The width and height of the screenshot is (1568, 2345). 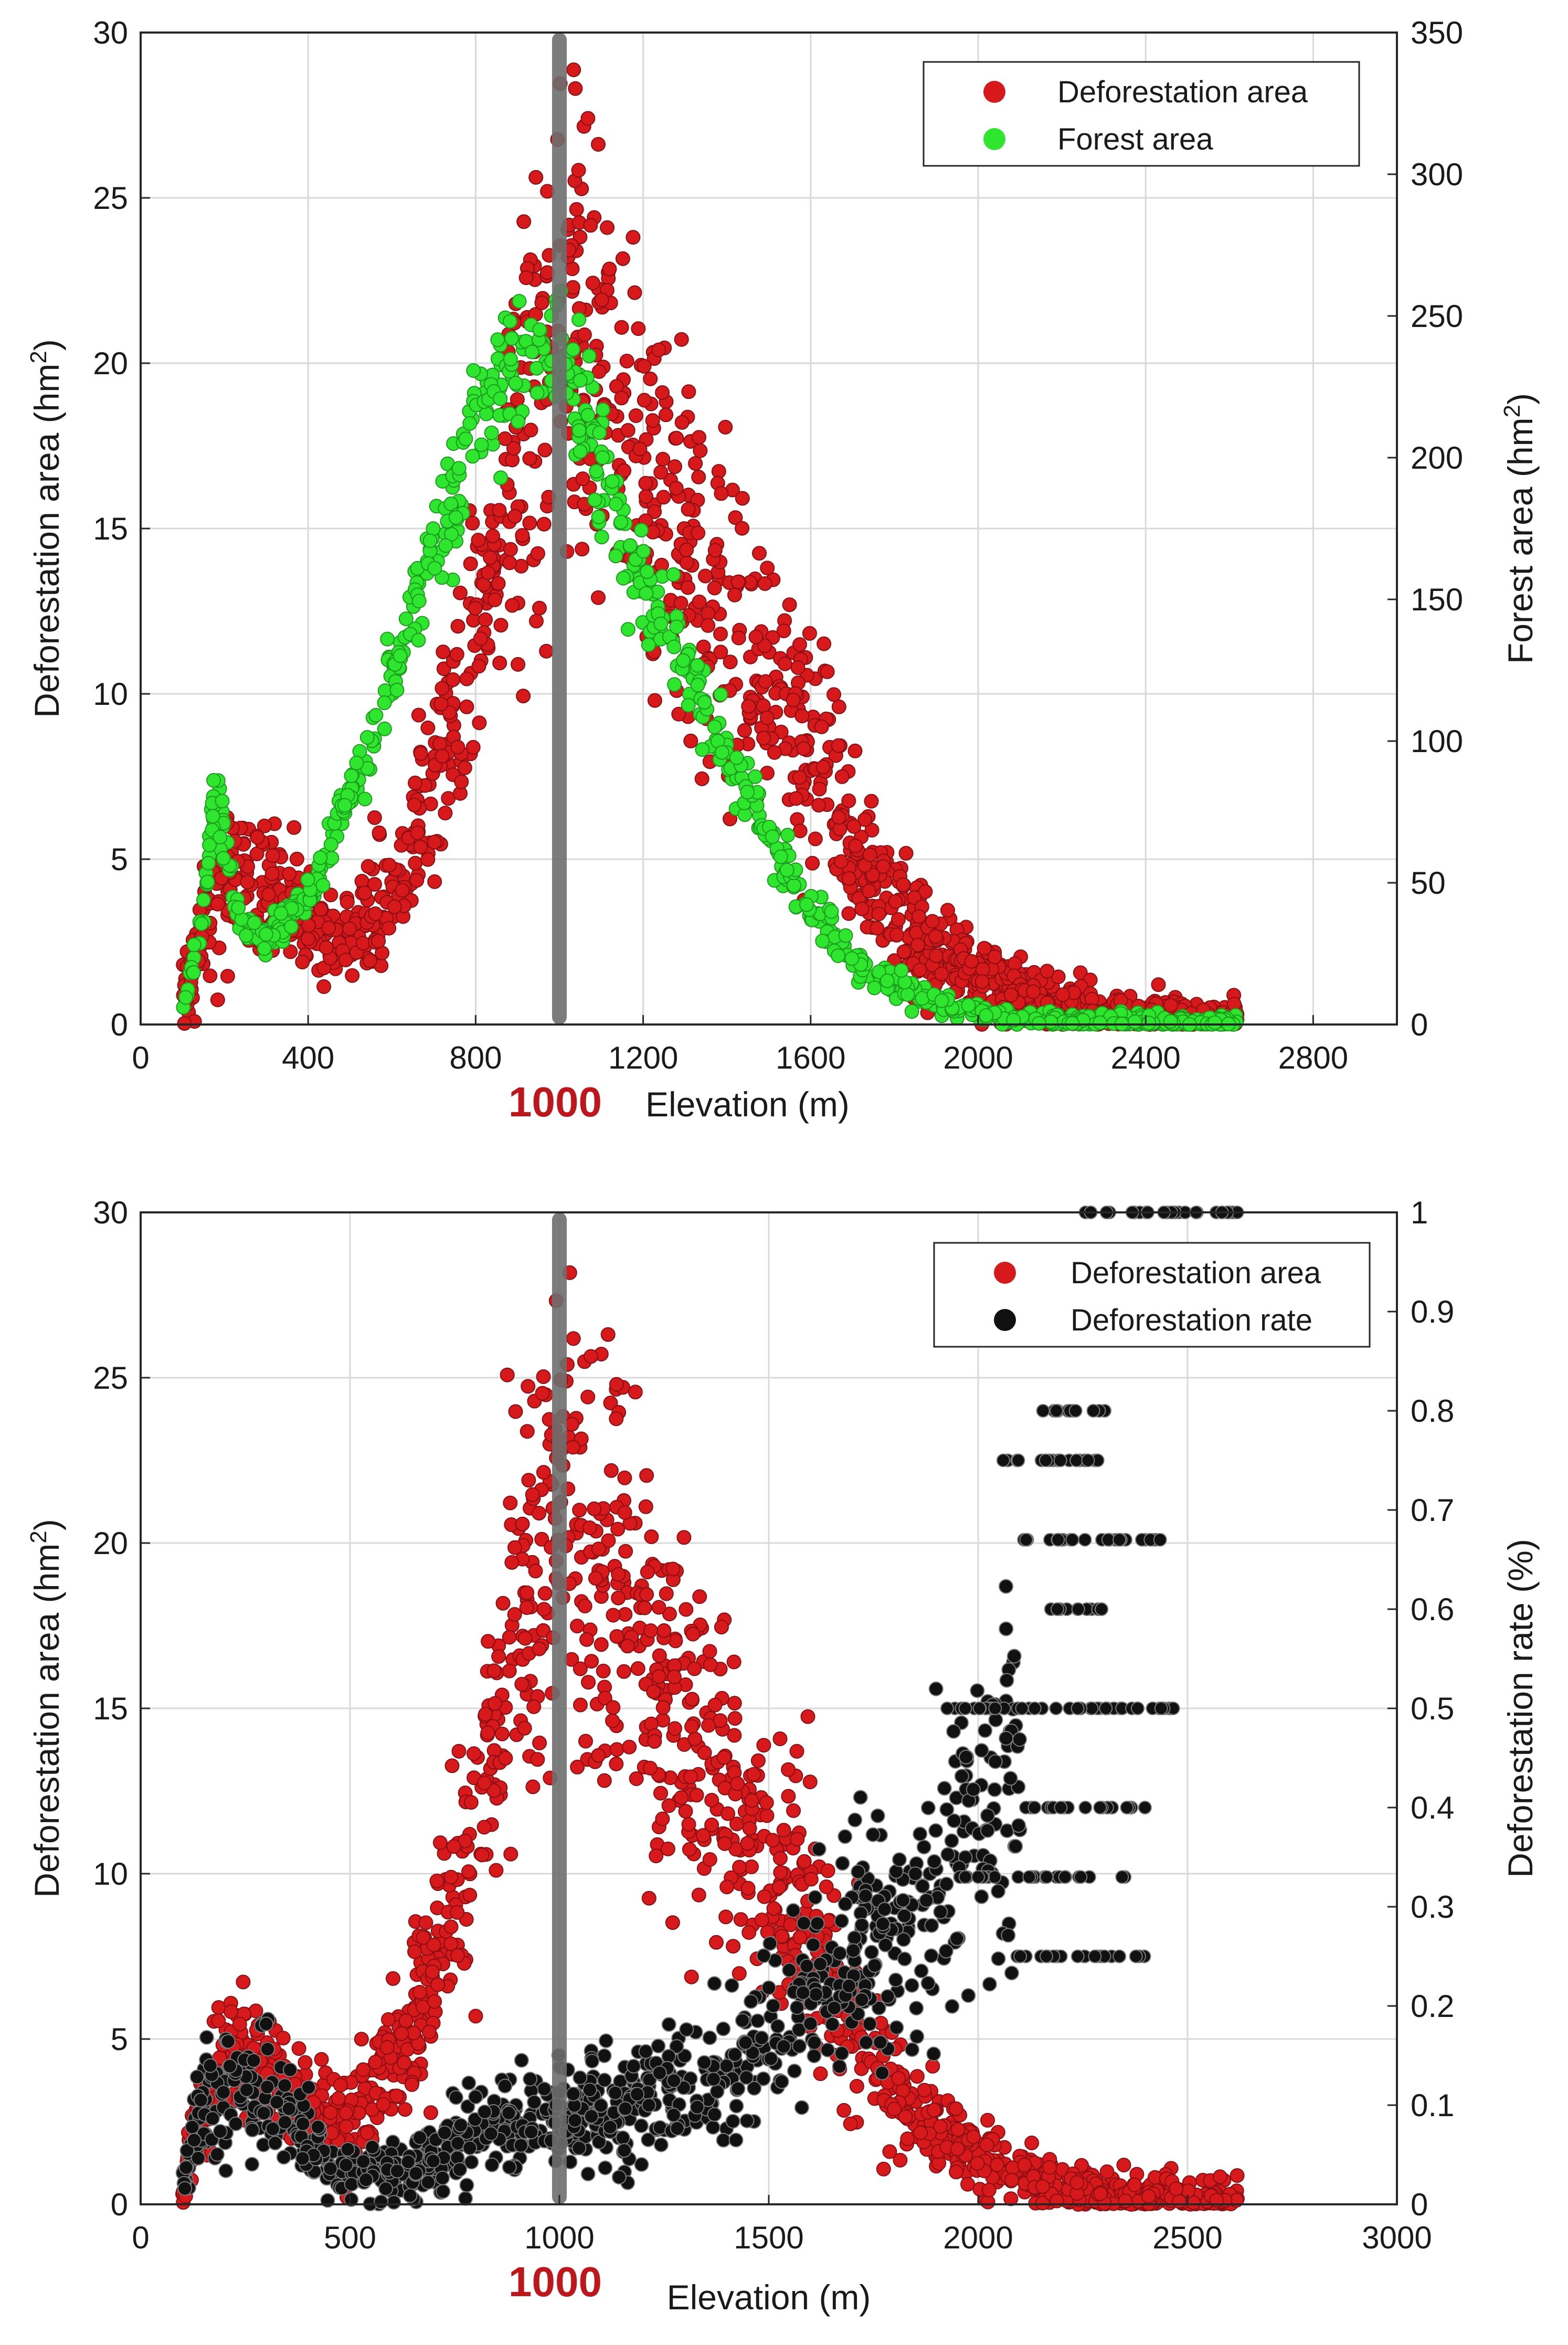 I want to click on y-left-tick-label: 20, so click(x=110, y=364).